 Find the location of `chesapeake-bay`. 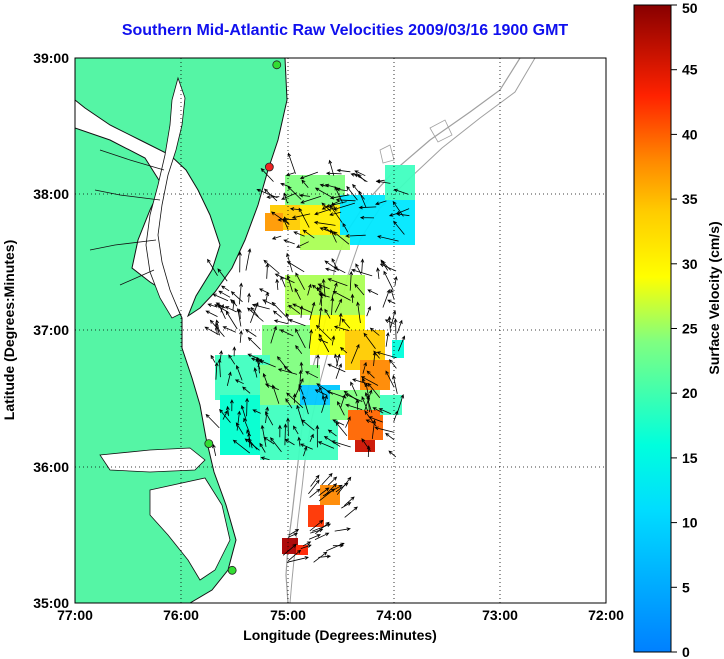

chesapeake-bay is located at coordinates (165, 197).